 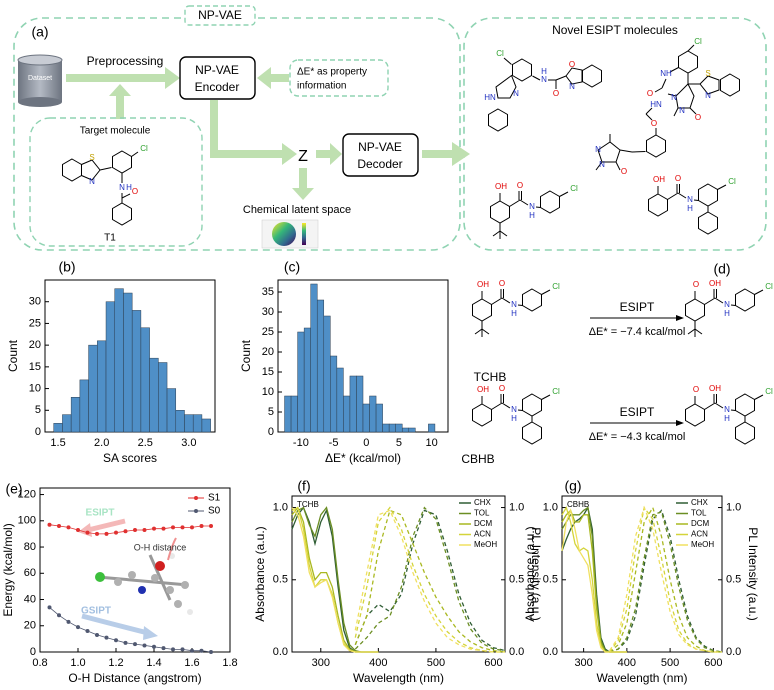 I want to click on y-tick-label: 120, so click(x=27, y=494).